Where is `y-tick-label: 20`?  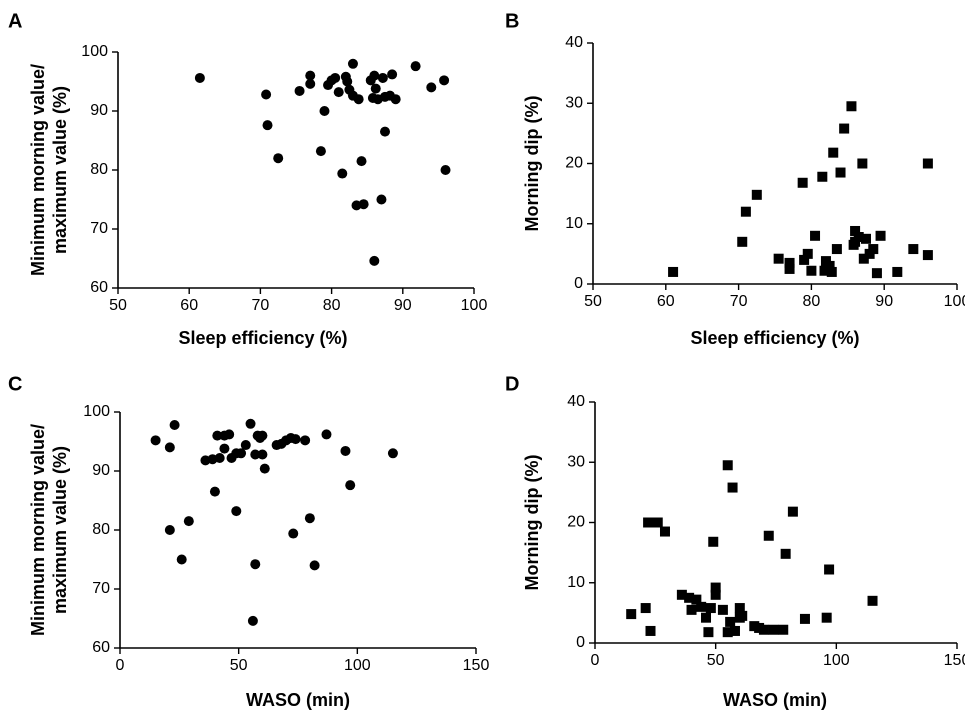
y-tick-label: 20 is located at coordinates (576, 522).